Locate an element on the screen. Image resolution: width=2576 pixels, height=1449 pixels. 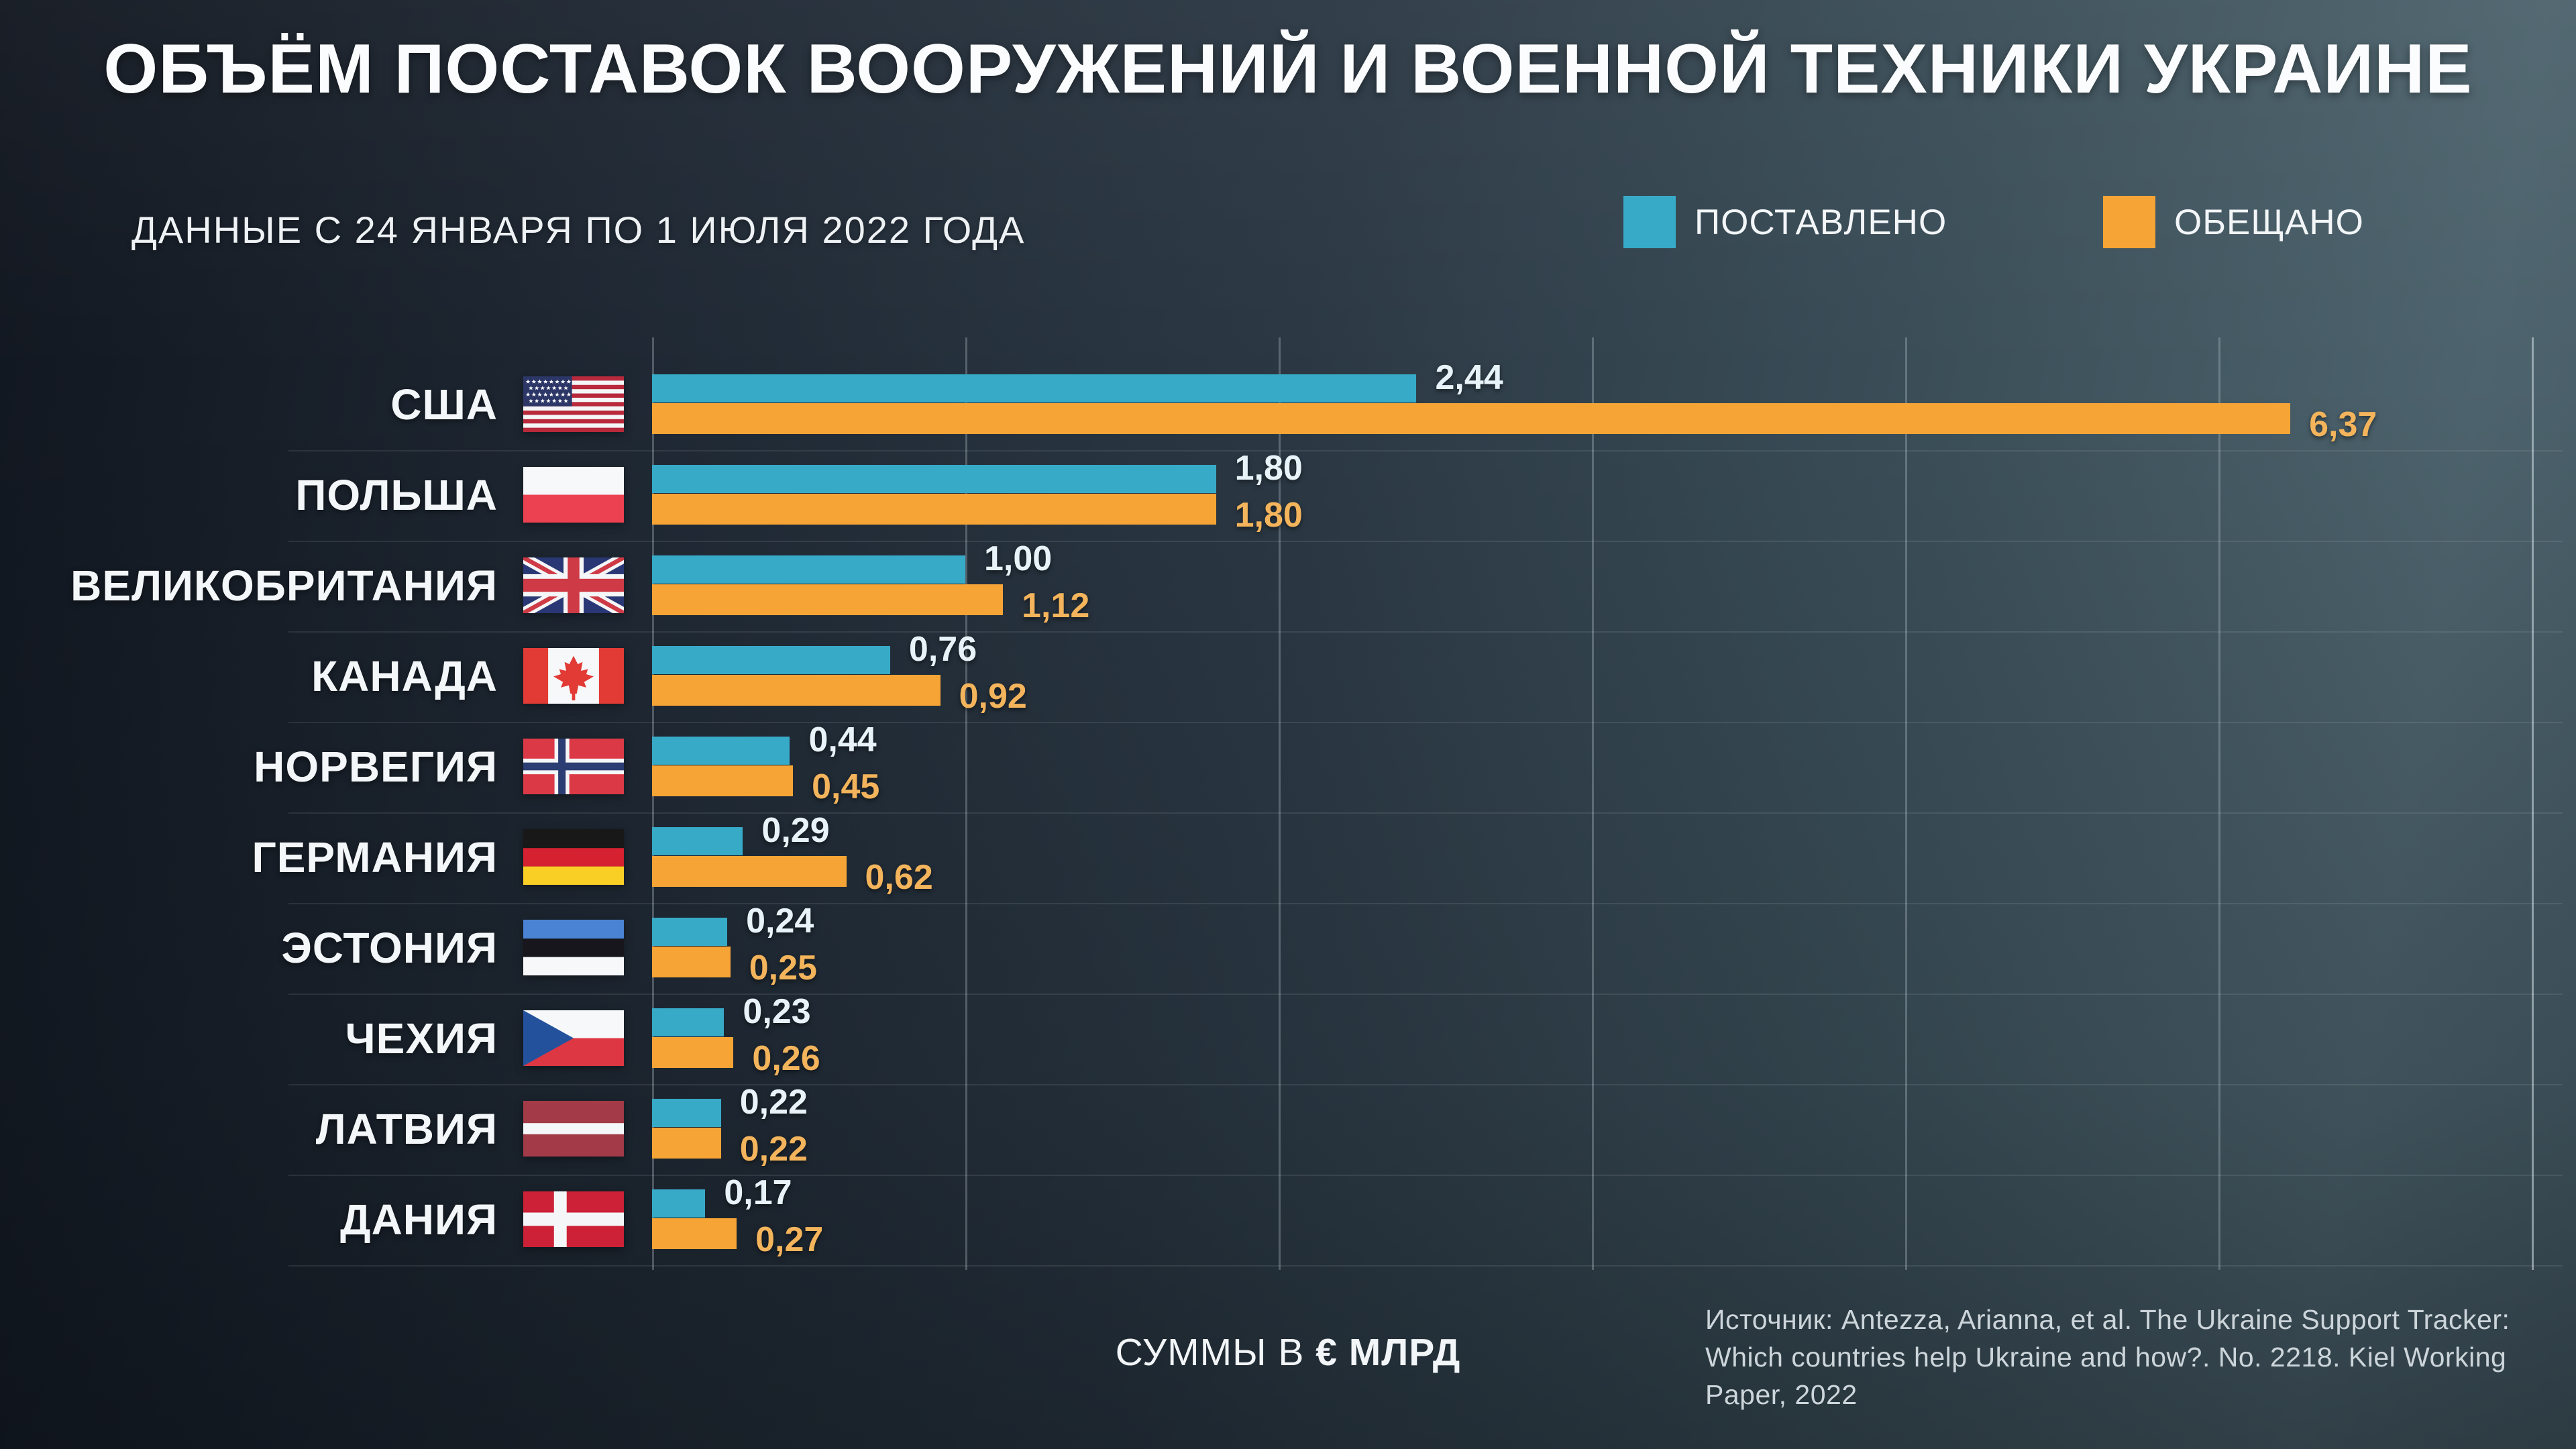
delivered-value-label: 1,80 is located at coordinates (1268, 468).